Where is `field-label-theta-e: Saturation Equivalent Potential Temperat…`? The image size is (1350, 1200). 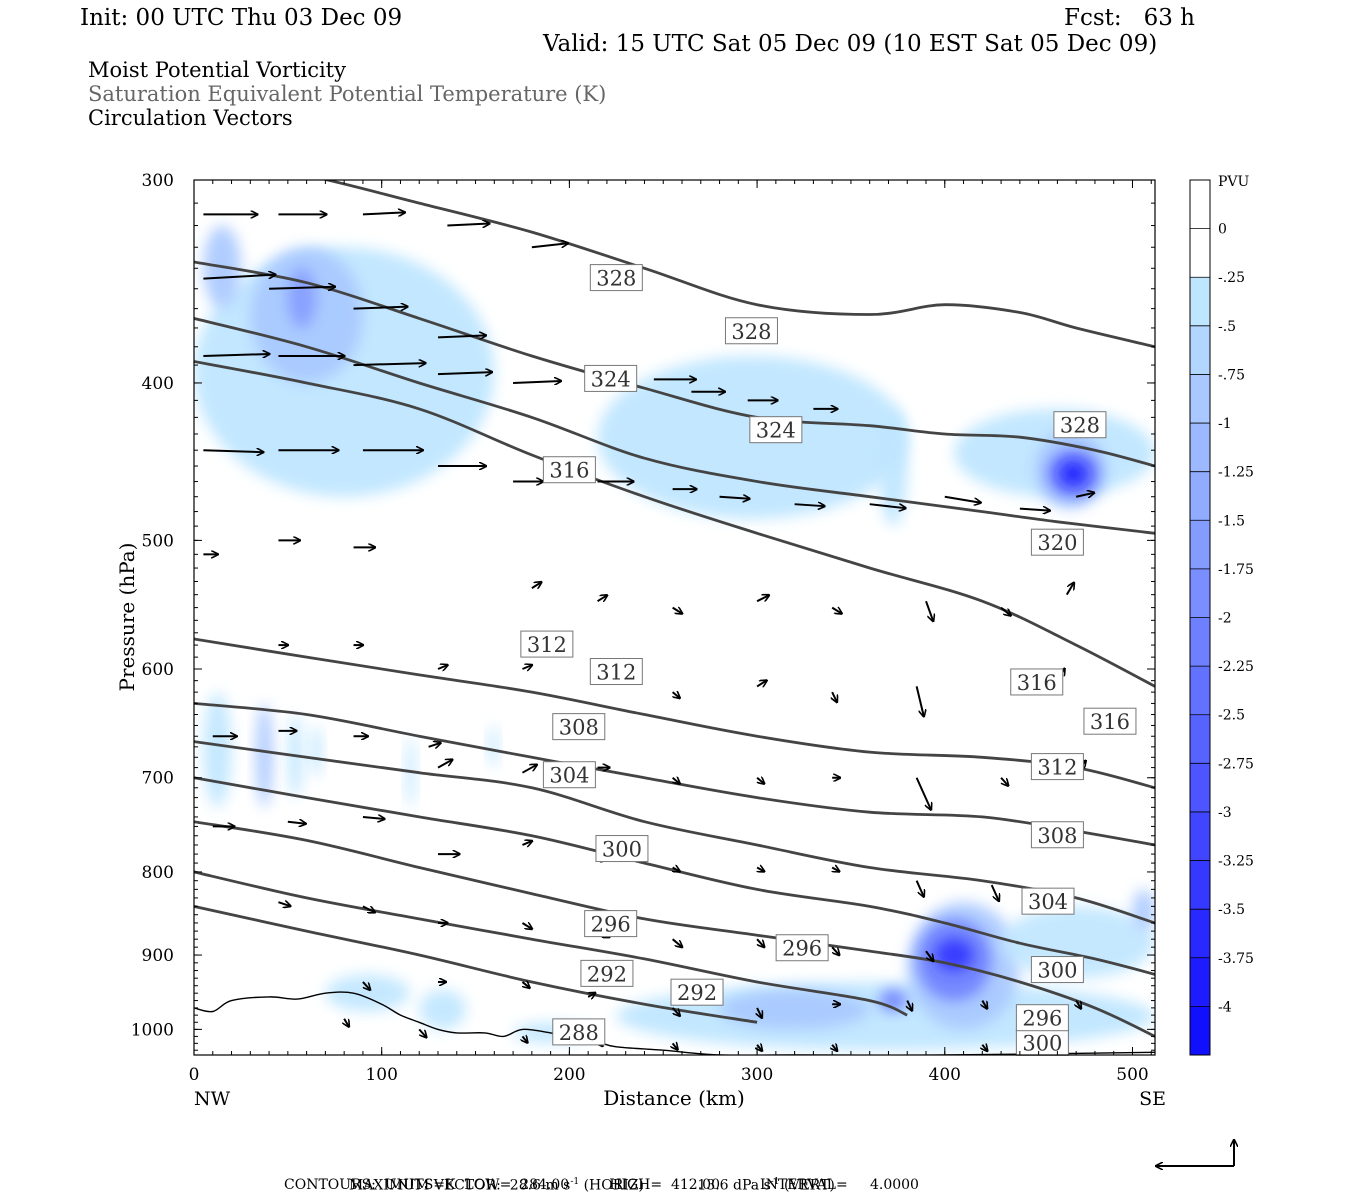 field-label-theta-e: Saturation Equivalent Potential Temperat… is located at coordinates (347, 94).